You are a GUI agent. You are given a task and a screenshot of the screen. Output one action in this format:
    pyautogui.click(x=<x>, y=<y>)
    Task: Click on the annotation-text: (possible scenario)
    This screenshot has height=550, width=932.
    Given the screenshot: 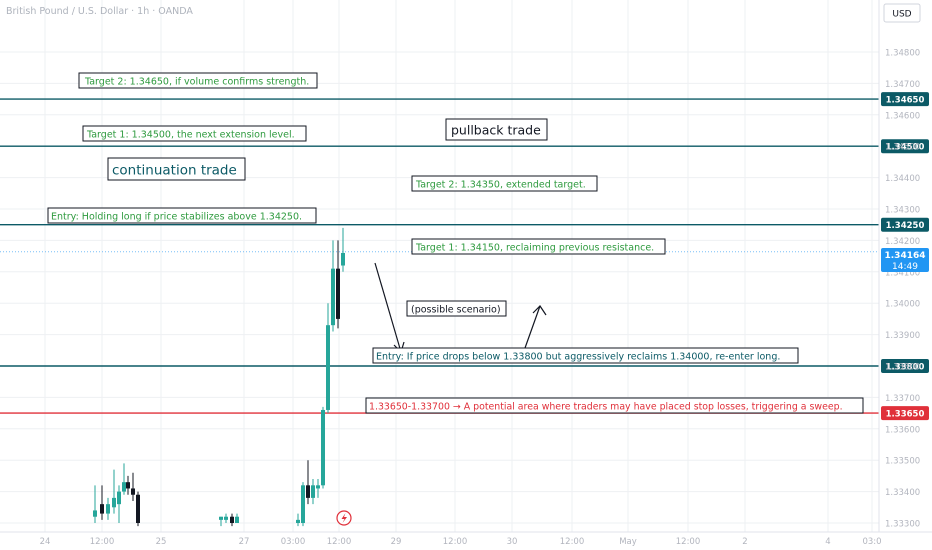 What is the action you would take?
    pyautogui.click(x=456, y=310)
    